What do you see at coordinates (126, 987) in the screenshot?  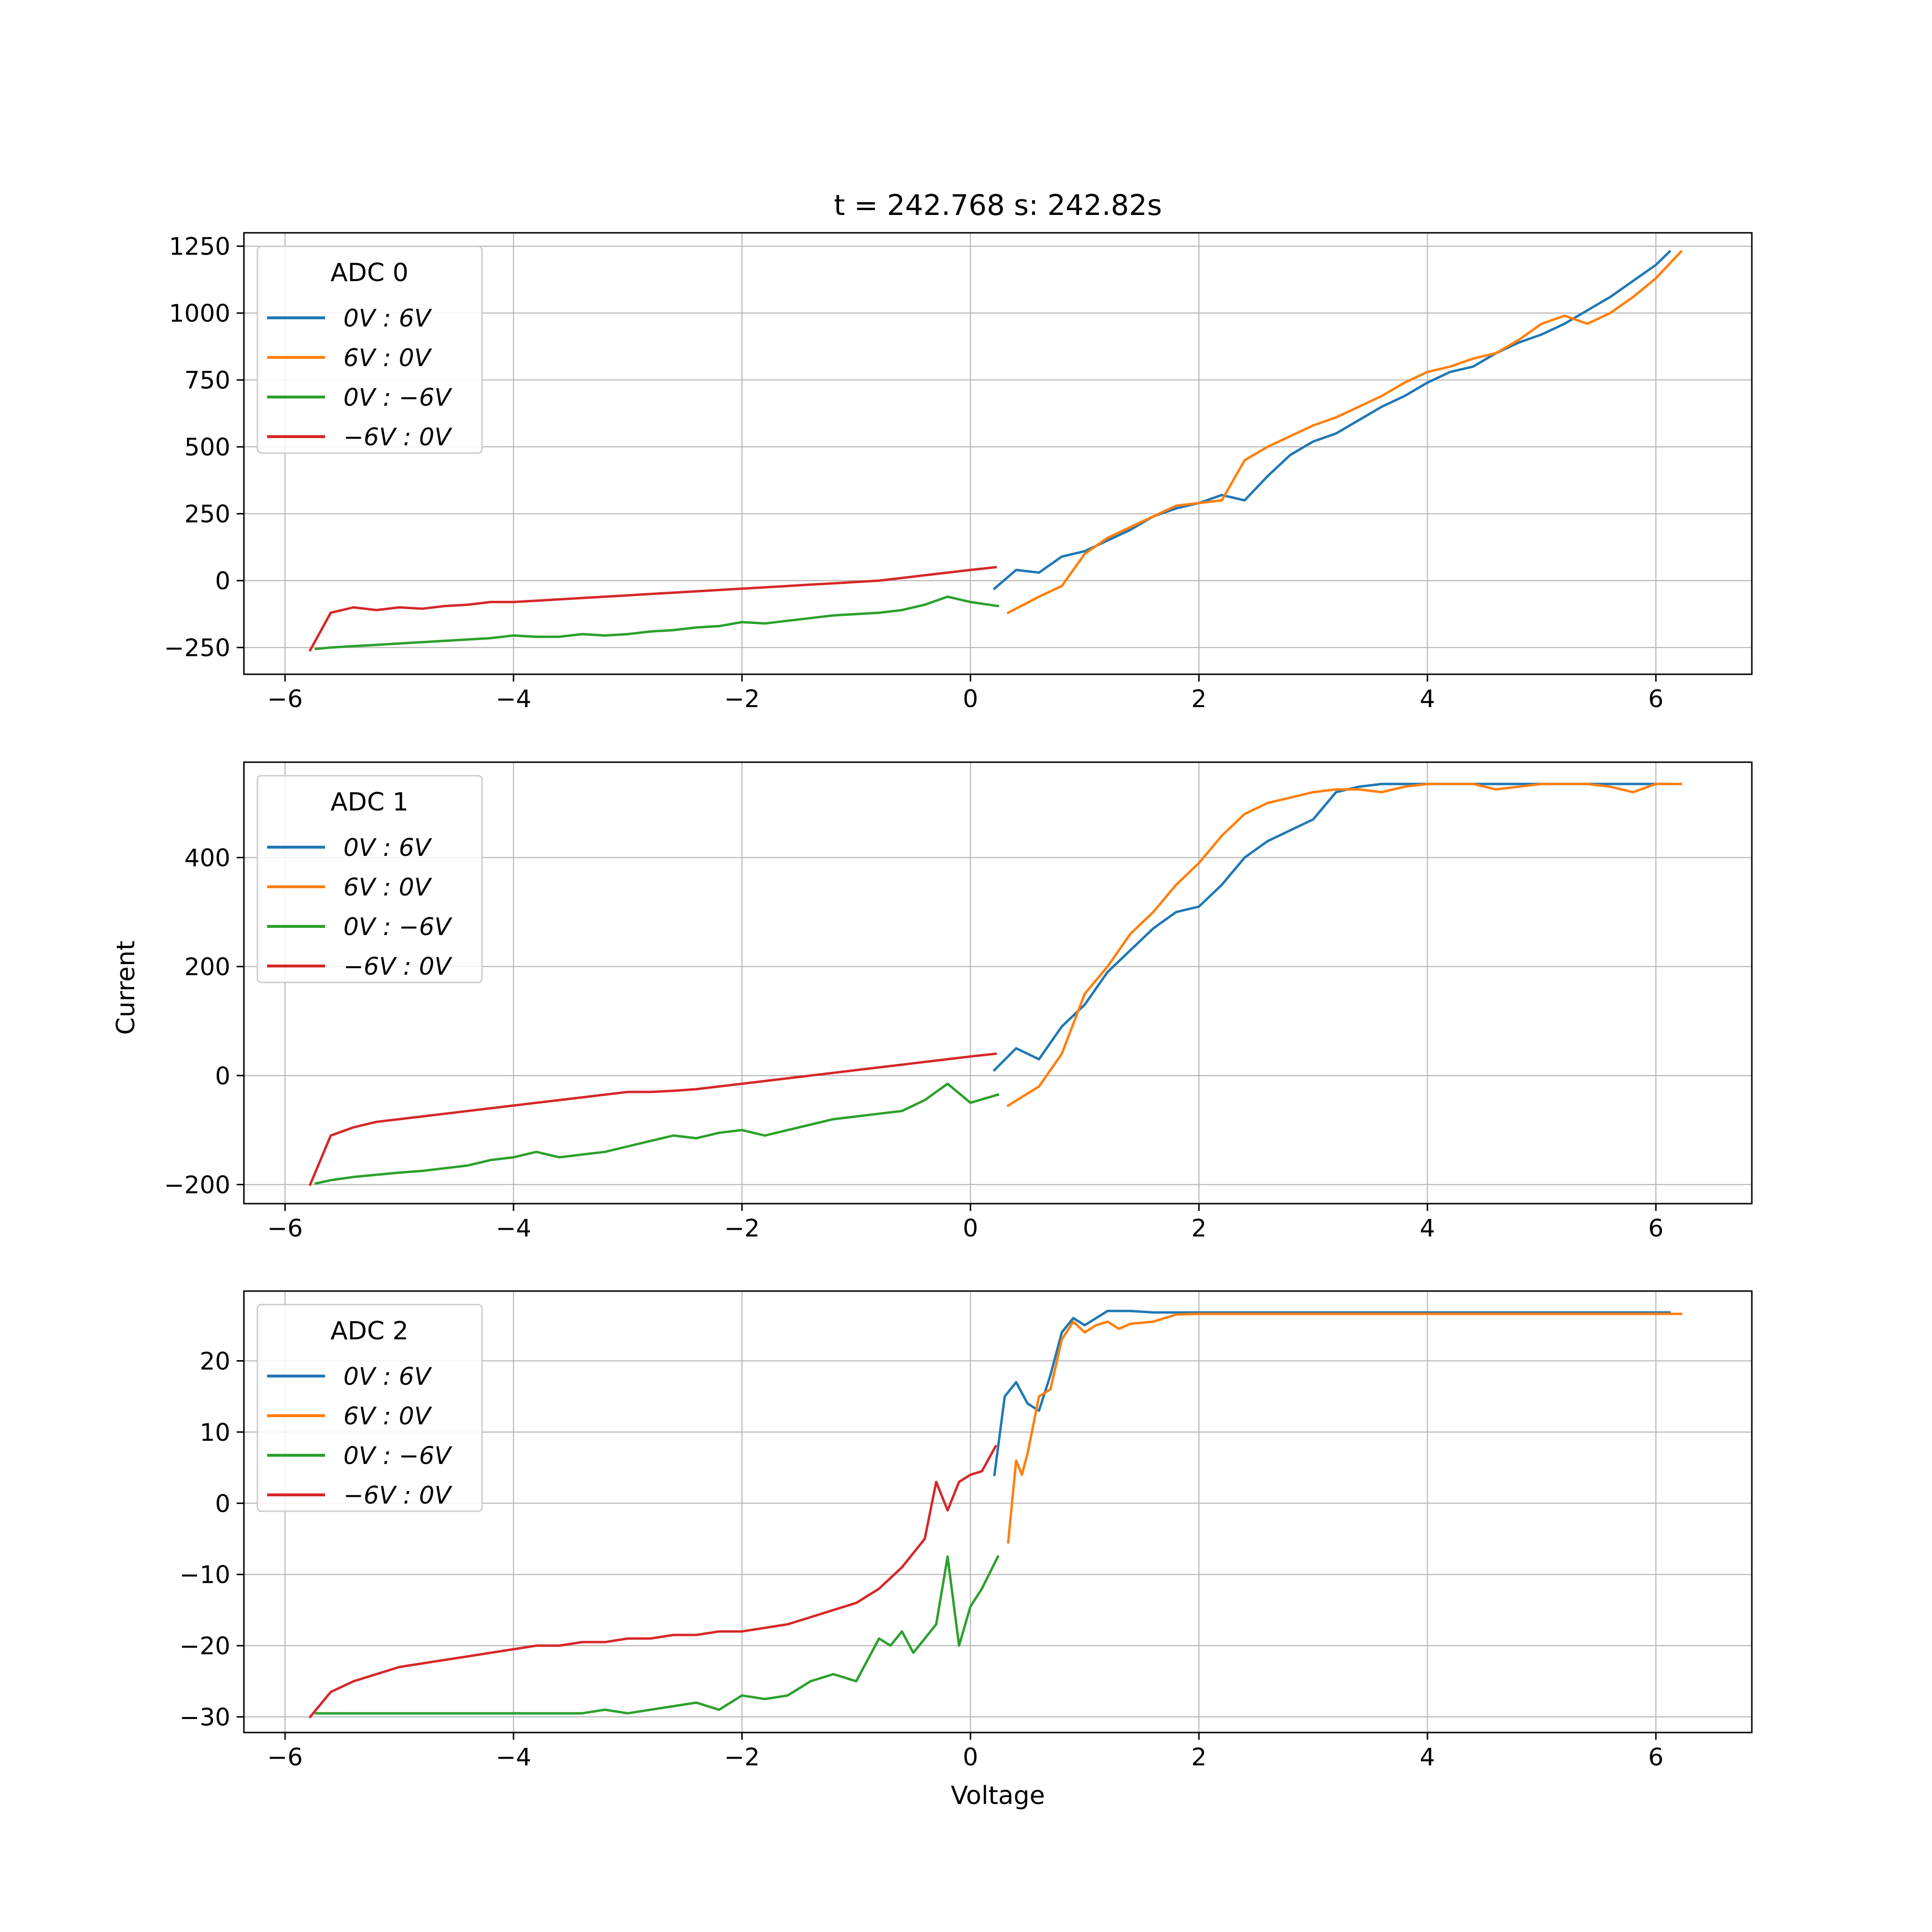 I see `y-axis-label: Current` at bounding box center [126, 987].